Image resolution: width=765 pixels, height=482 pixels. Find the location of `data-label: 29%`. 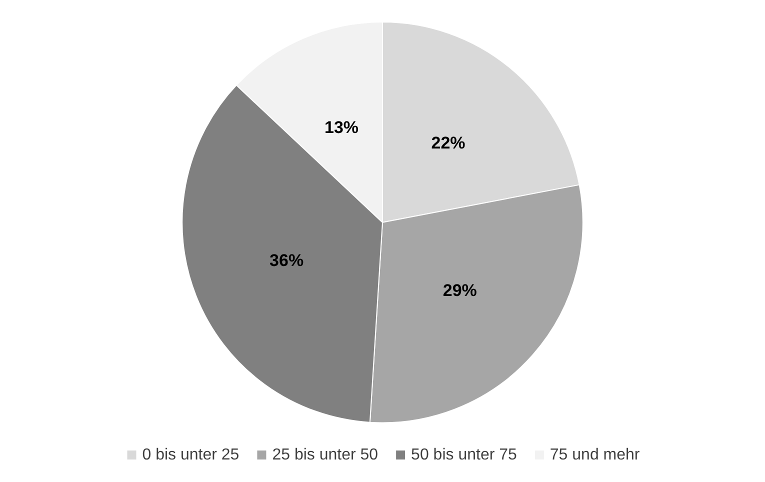

data-label: 29% is located at coordinates (459, 290).